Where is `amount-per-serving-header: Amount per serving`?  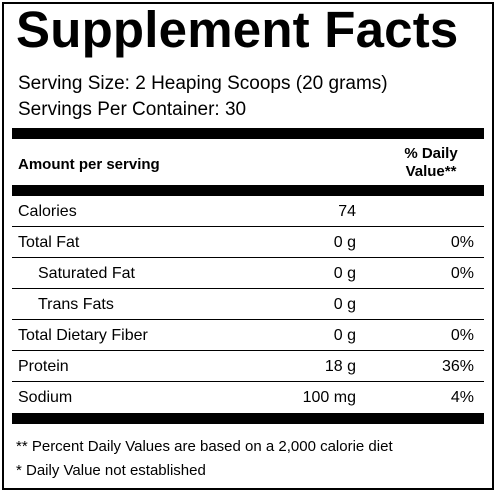
amount-per-serving-header: Amount per serving is located at coordinates (89, 164).